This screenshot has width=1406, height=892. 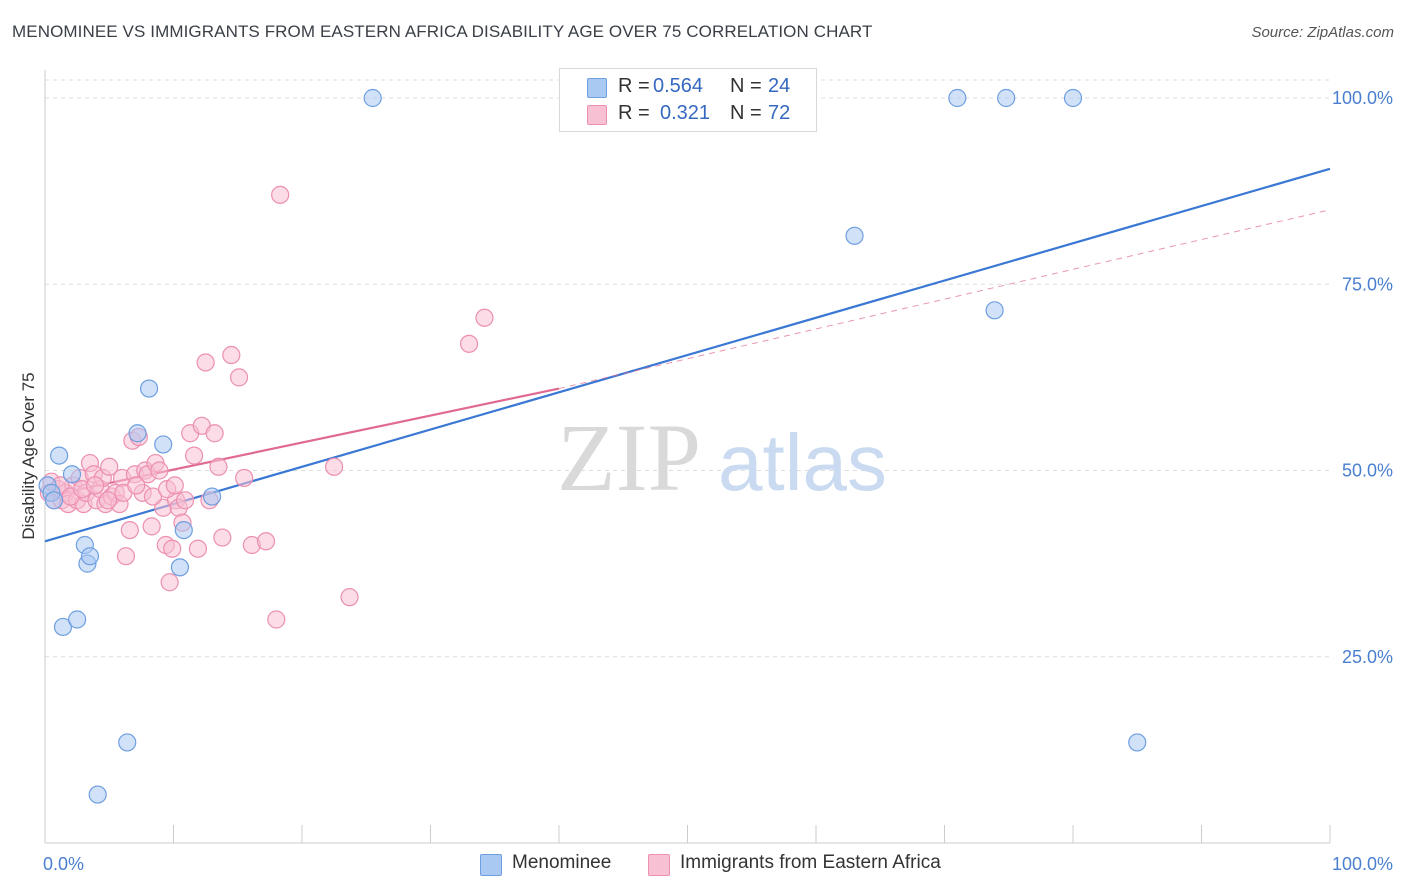 What do you see at coordinates (802, 462) in the screenshot?
I see `watermark-atlas: atlas` at bounding box center [802, 462].